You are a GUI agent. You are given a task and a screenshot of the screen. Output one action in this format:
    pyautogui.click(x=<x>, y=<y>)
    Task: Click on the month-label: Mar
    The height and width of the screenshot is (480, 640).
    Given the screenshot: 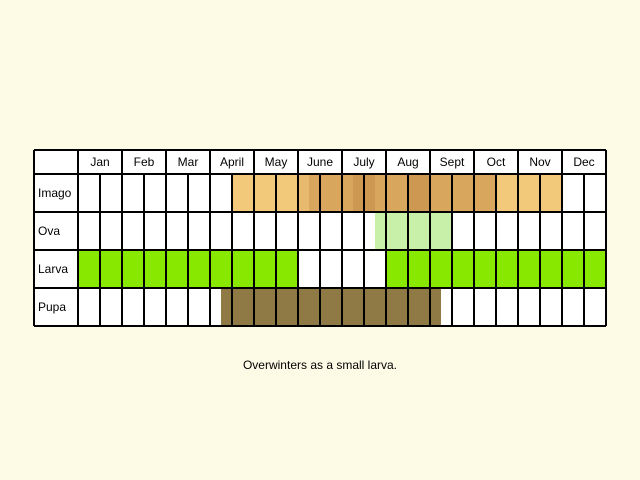 What is the action you would take?
    pyautogui.click(x=188, y=162)
    